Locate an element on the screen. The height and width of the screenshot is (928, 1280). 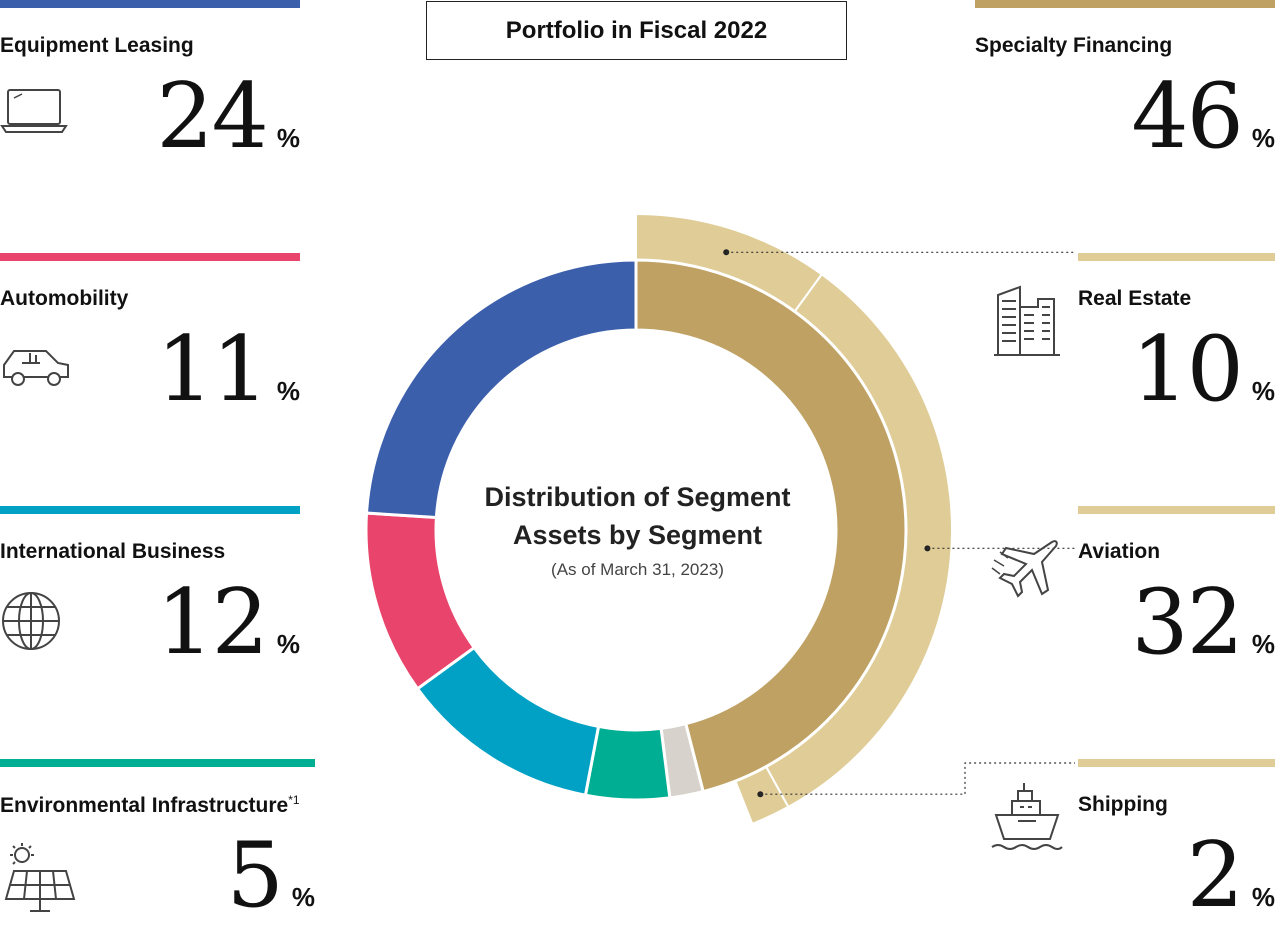
chart-center-subtitle: (As of March 31, 2023) is located at coordinates (637, 569).